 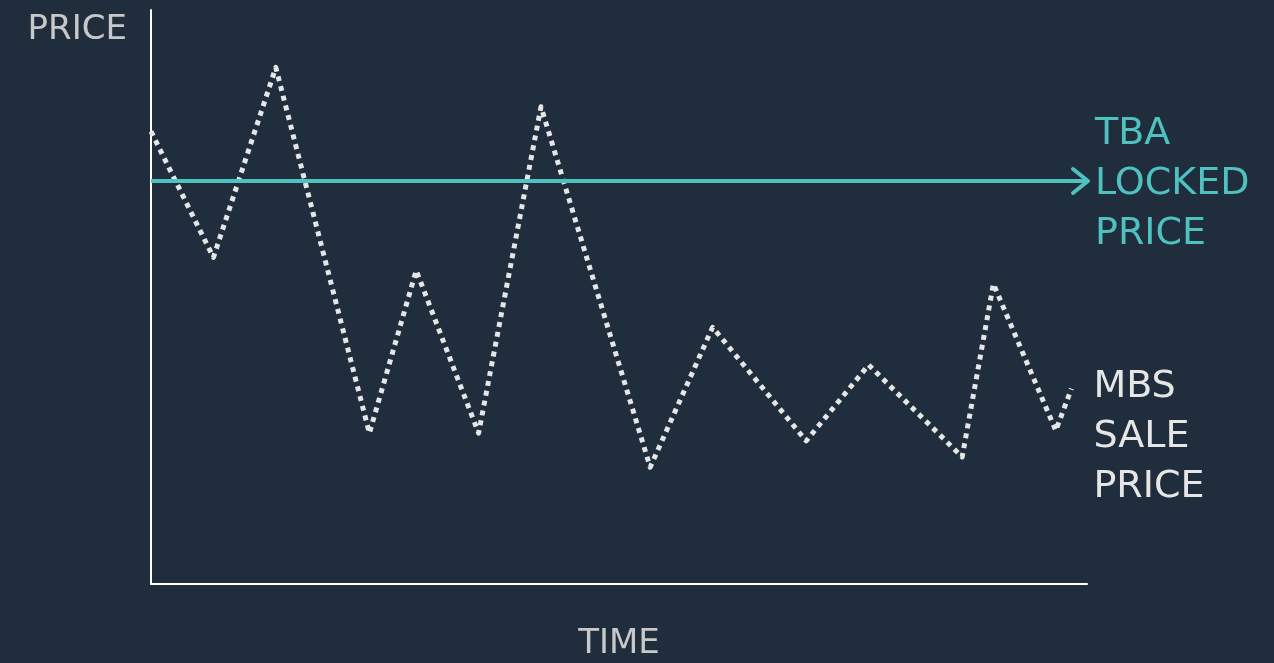 I want to click on y-axis-title: PRICE, so click(x=77, y=27).